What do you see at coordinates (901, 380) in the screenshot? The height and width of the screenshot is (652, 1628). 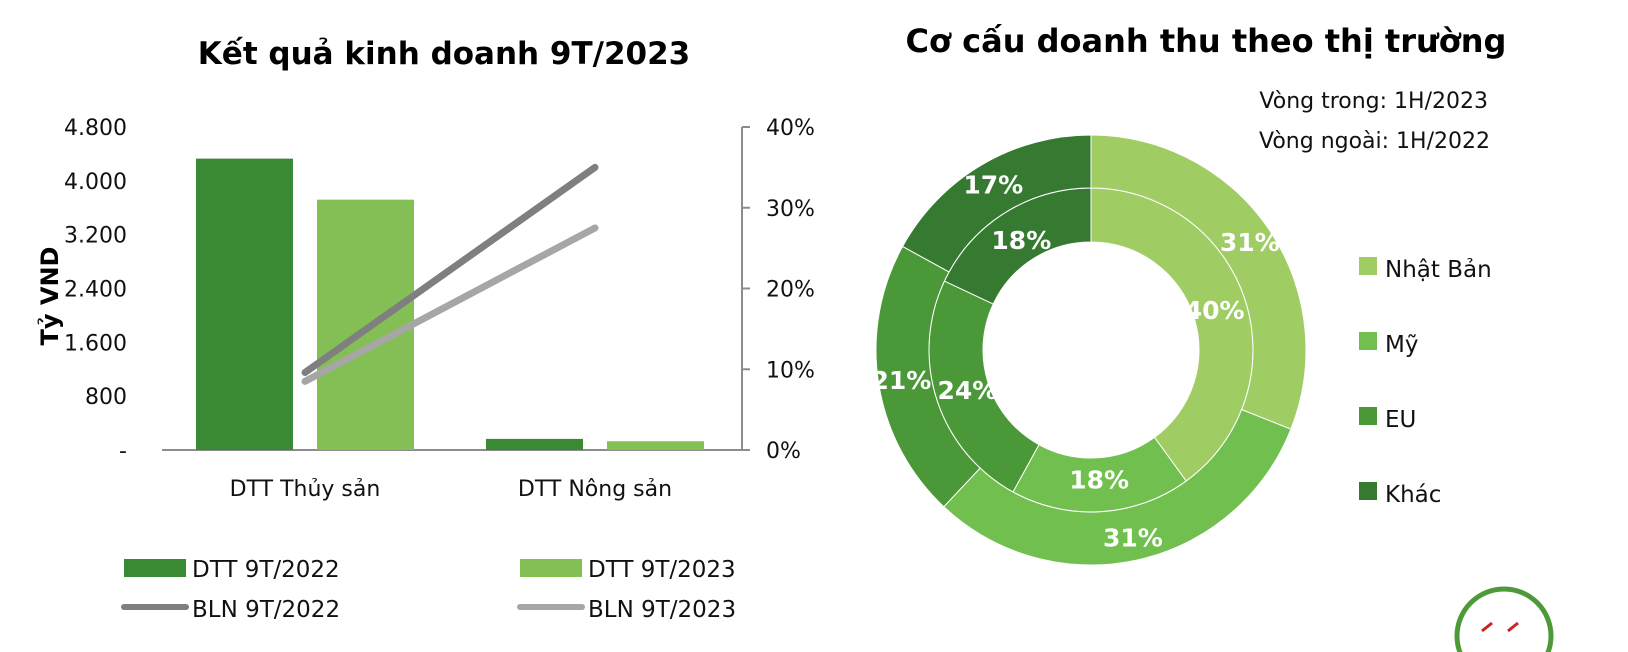 I see `donut-outer-label-2: 21%` at bounding box center [901, 380].